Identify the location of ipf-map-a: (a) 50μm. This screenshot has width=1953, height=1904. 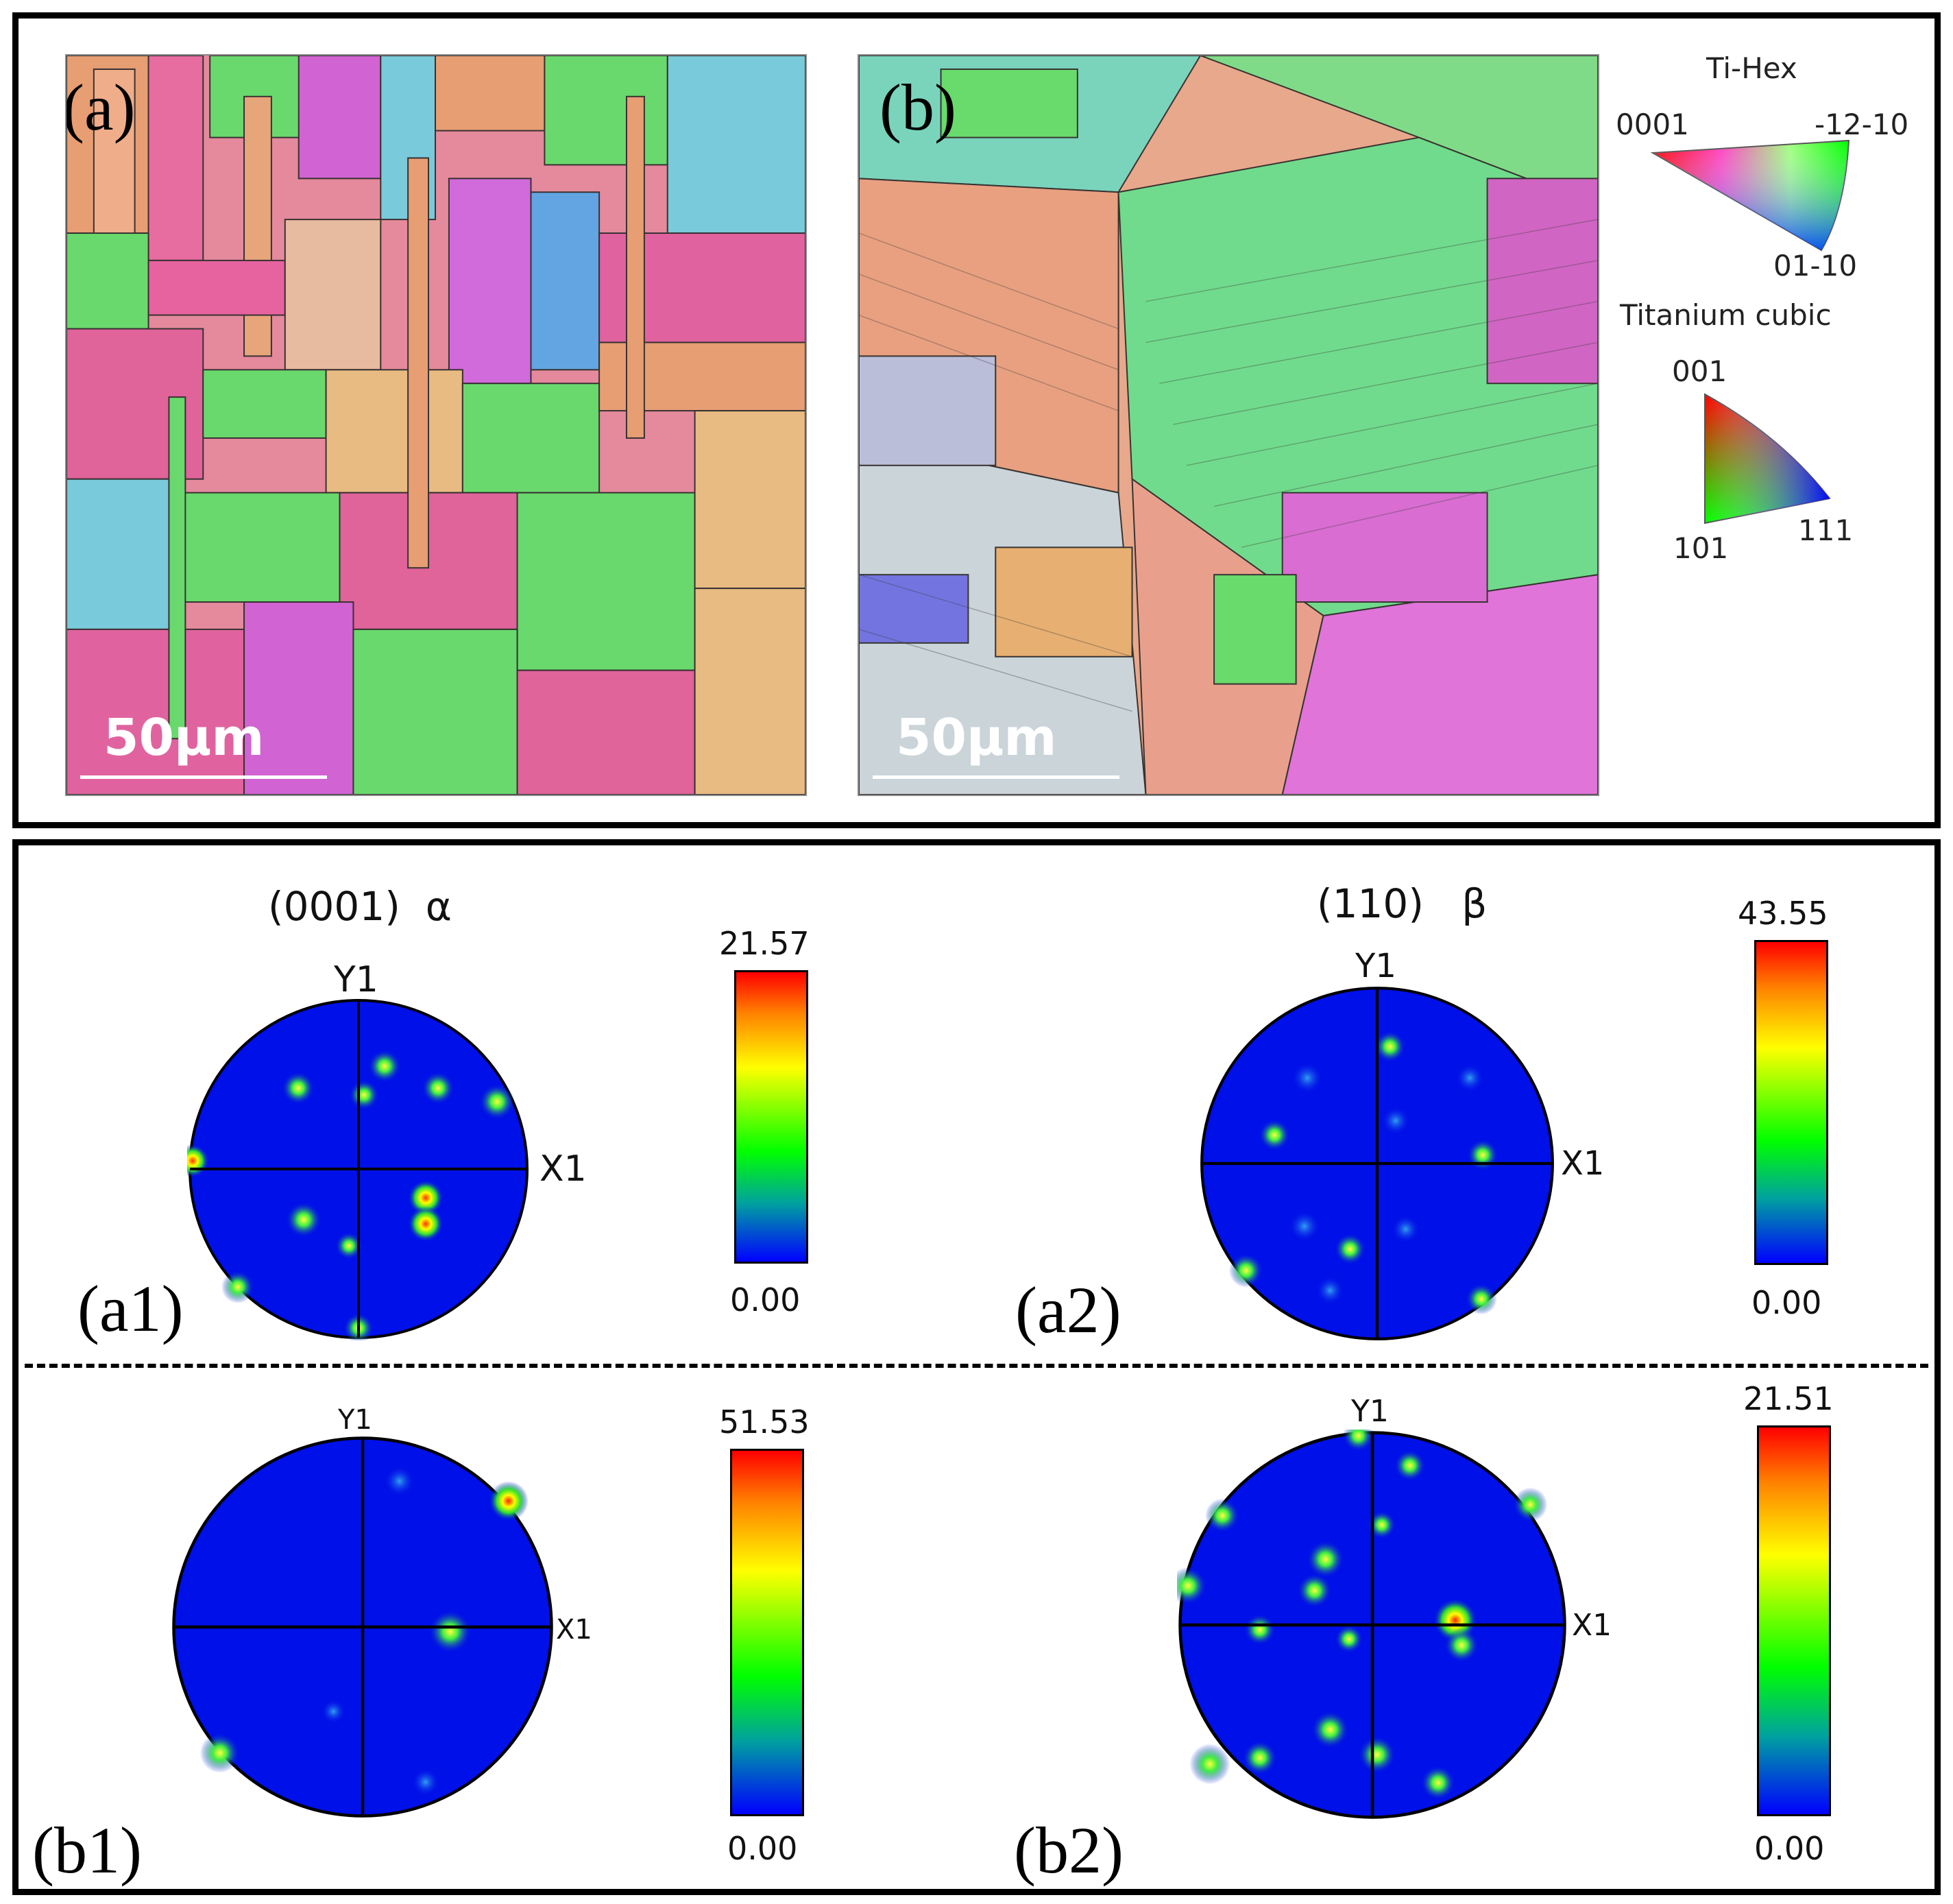
(436, 425).